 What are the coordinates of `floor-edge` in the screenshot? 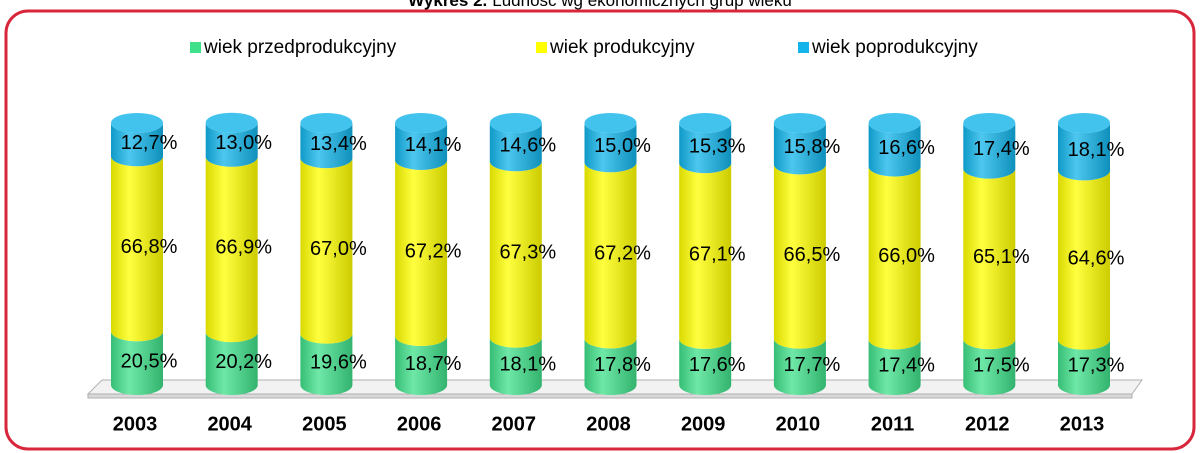 It's located at (610, 396).